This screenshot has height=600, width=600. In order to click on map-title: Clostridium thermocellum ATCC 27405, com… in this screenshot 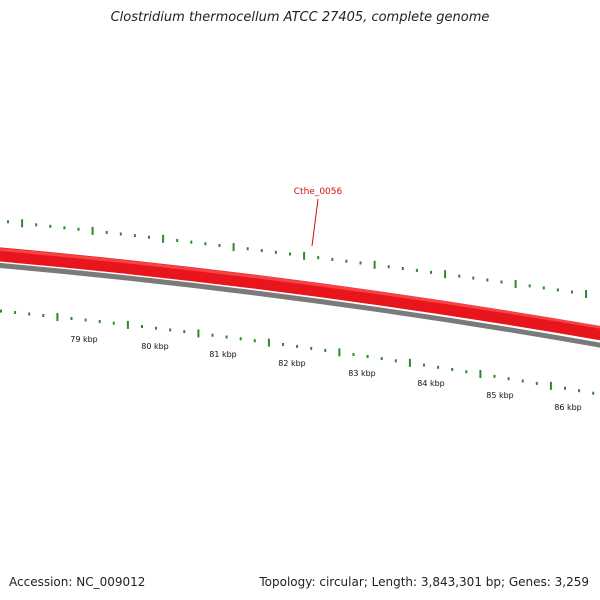, I will do `click(300, 17)`.